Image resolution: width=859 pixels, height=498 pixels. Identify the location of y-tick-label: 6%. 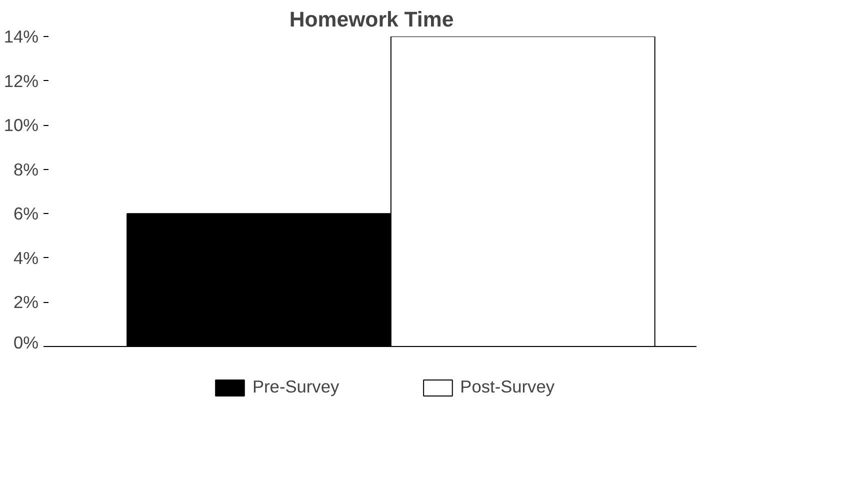
(25, 214).